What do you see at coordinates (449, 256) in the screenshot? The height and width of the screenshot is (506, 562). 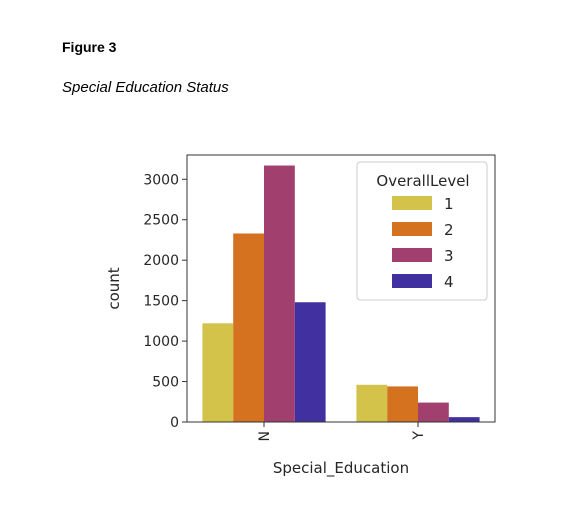 I see `legend-label-3: 3` at bounding box center [449, 256].